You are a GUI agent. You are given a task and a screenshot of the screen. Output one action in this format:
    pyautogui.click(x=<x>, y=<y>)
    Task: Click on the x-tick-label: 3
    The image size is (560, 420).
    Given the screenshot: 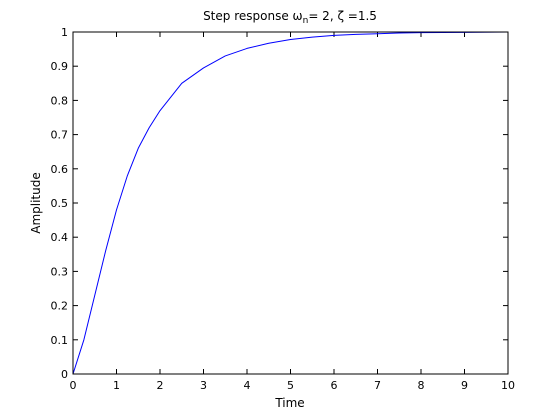 What is the action you would take?
    pyautogui.click(x=203, y=385)
    